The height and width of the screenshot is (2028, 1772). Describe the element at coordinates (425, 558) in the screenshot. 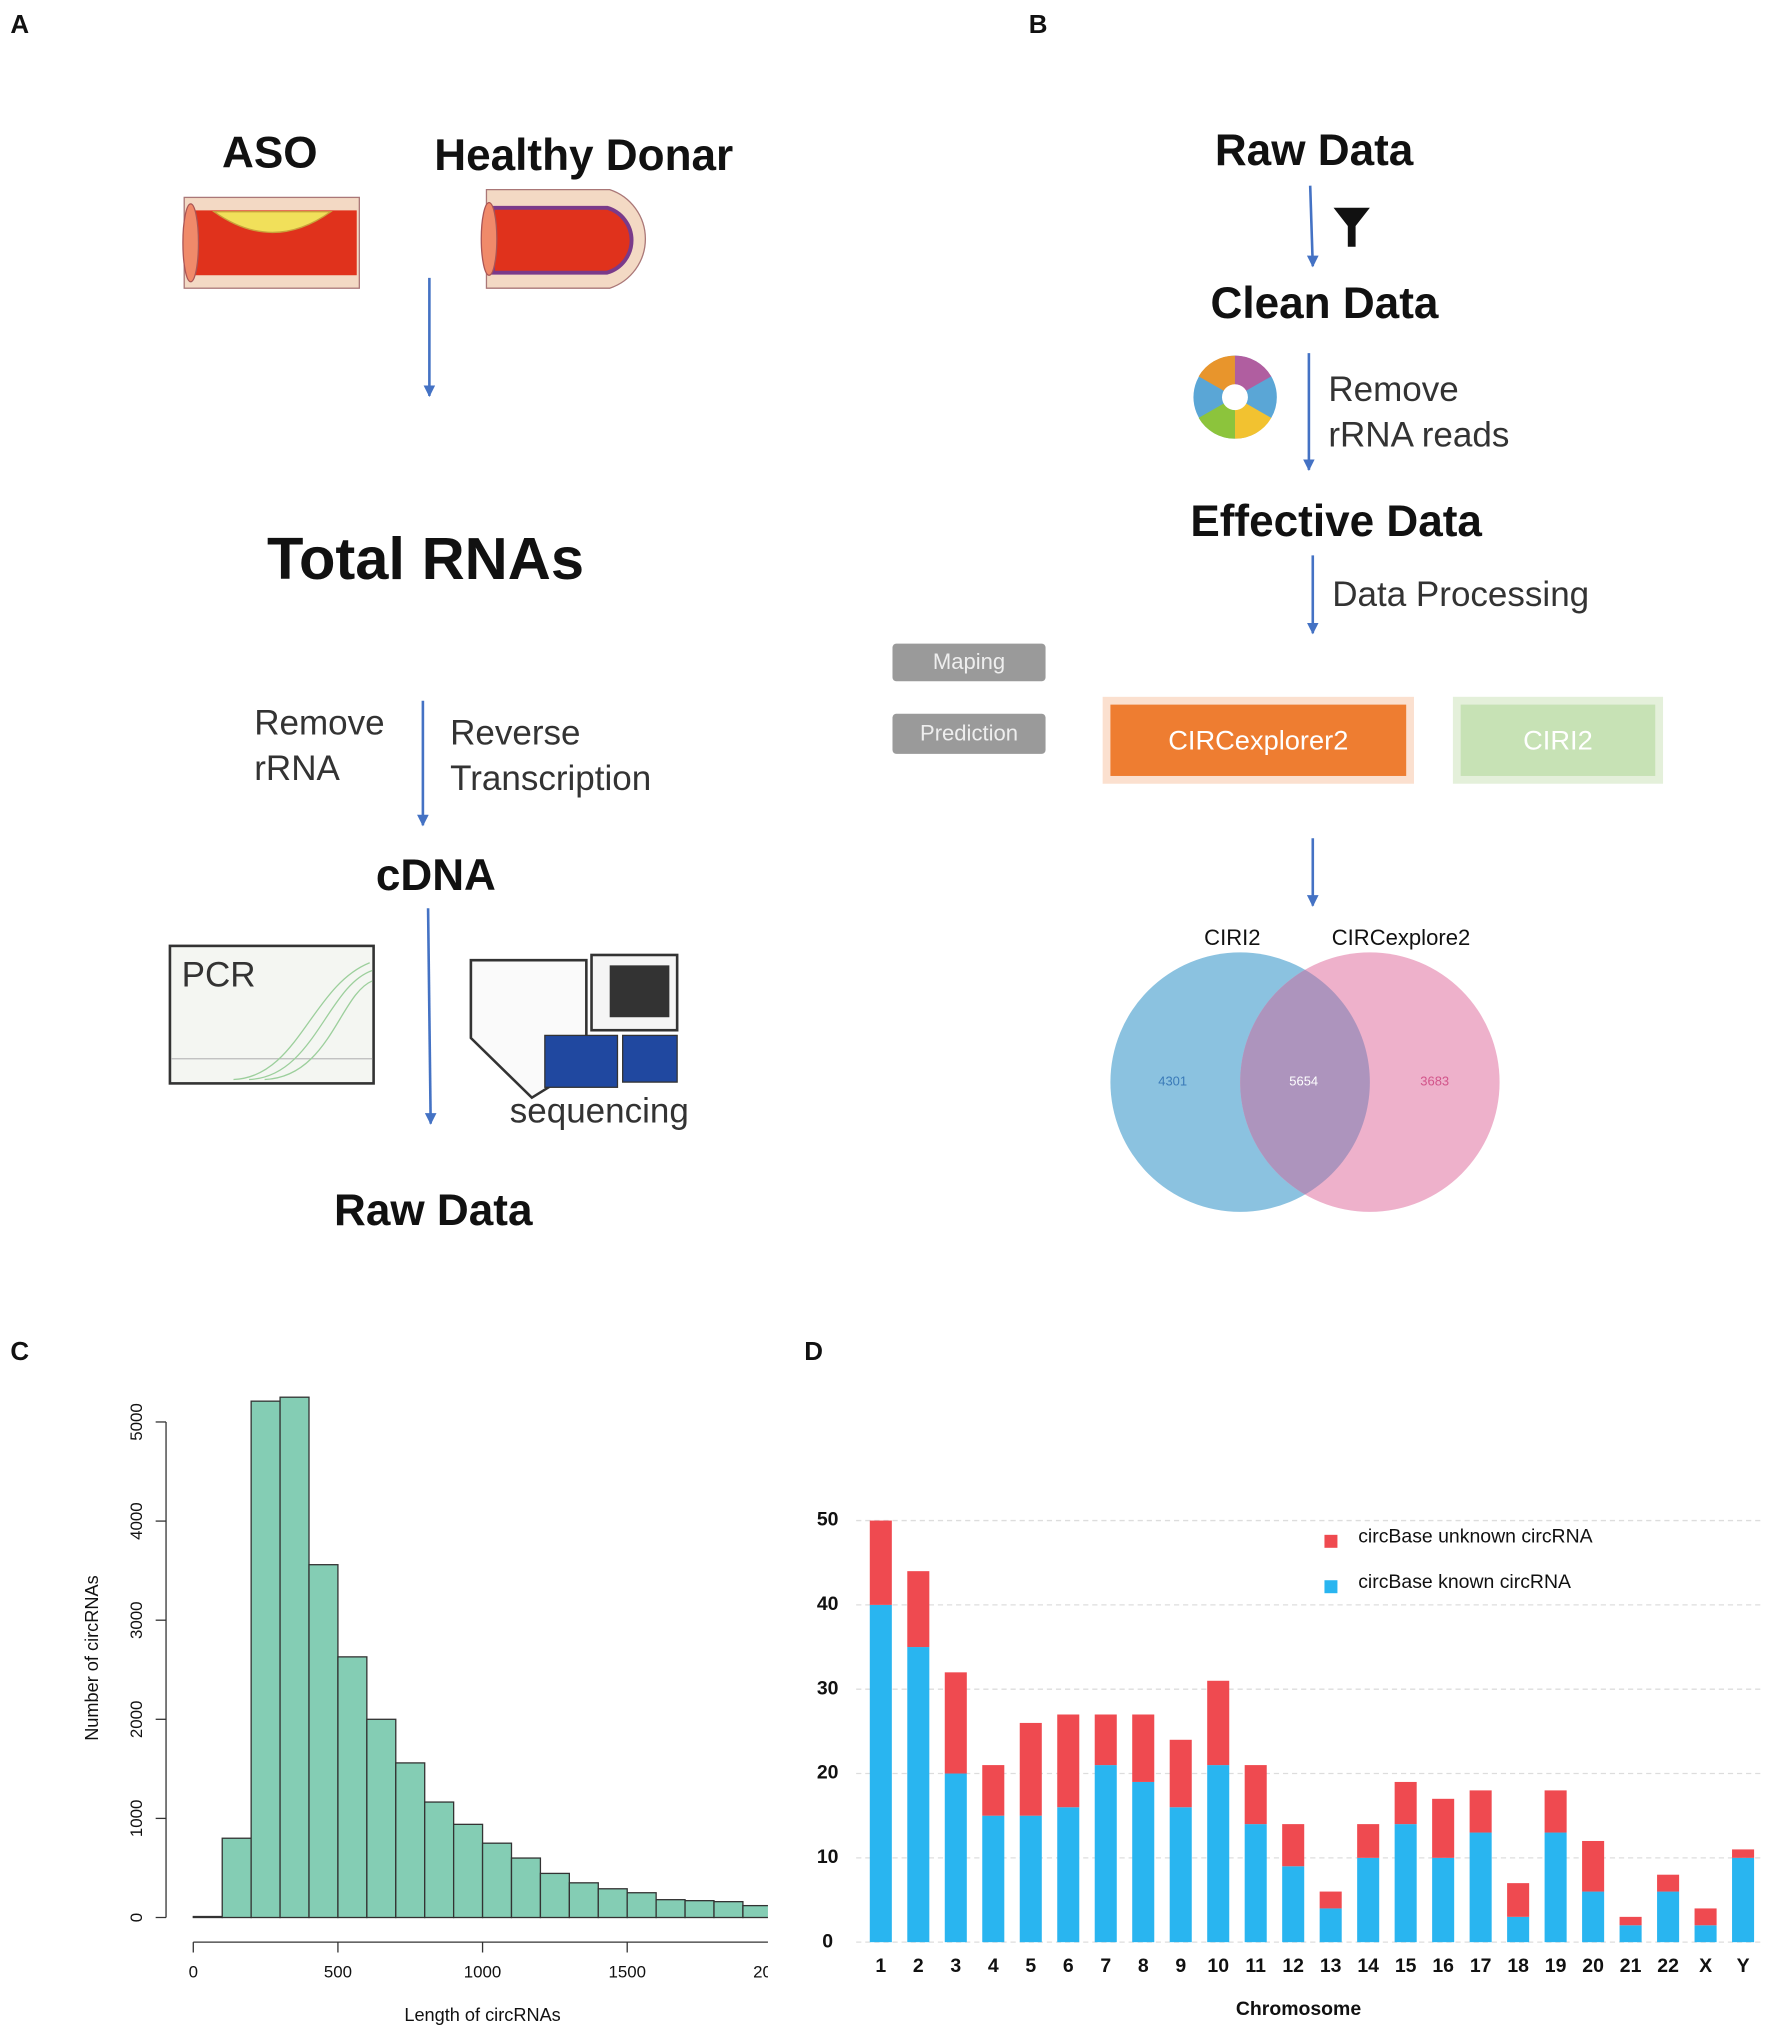

I see `total-rna: Total RNAs` at that location.